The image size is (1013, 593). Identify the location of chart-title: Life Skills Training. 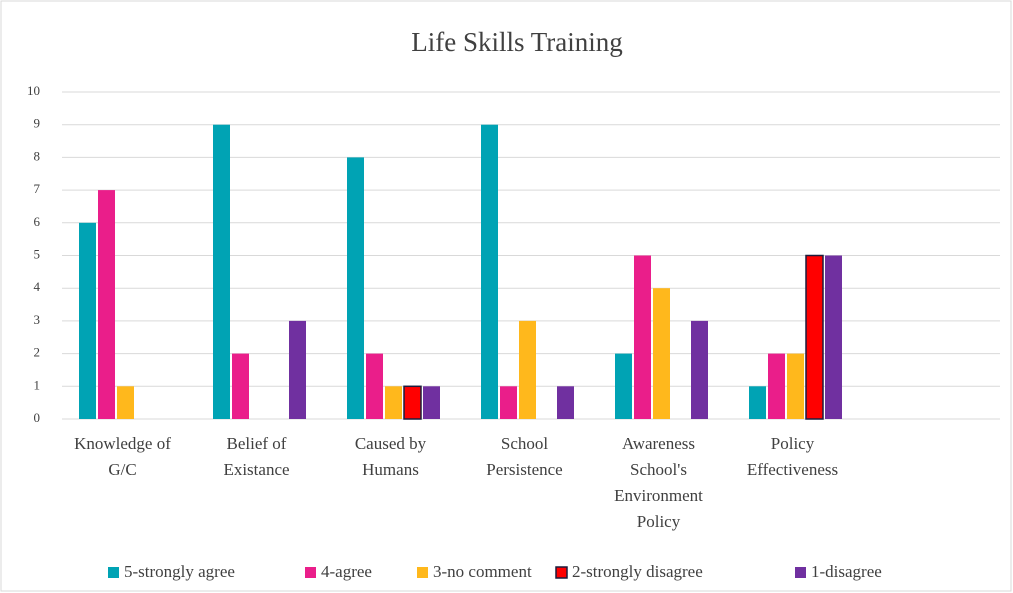
(517, 42).